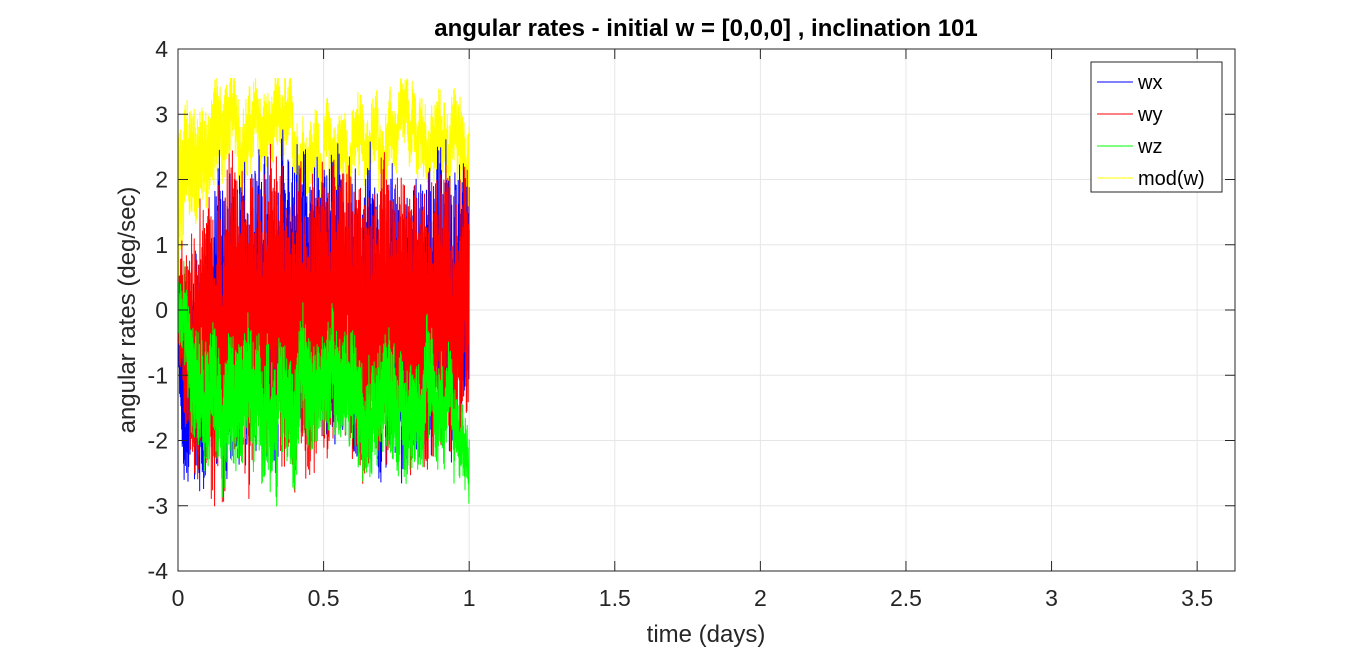 The width and height of the screenshot is (1366, 651). Describe the element at coordinates (1149, 147) in the screenshot. I see `legend-entry: wz` at that location.